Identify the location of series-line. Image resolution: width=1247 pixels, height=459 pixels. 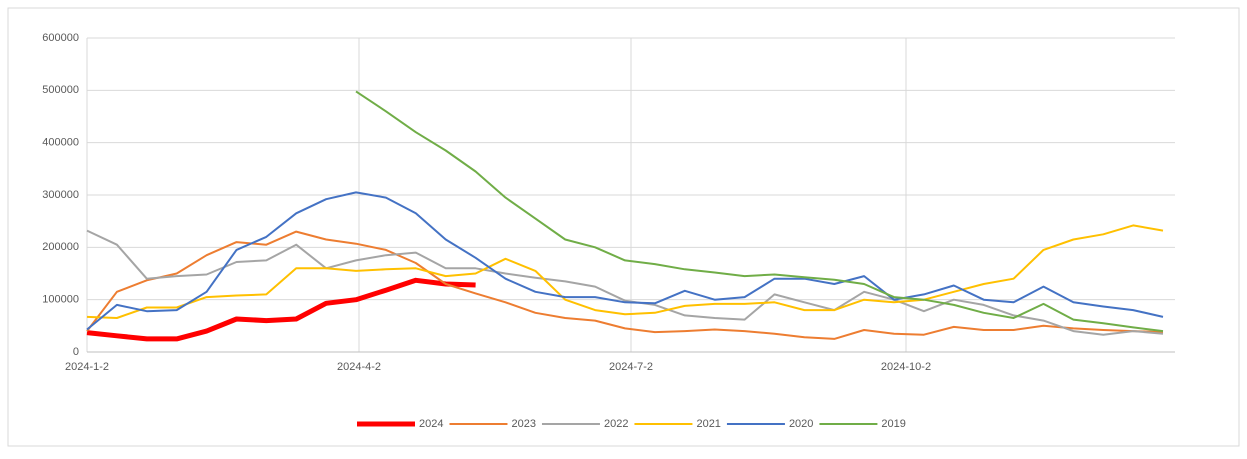
(281, 309).